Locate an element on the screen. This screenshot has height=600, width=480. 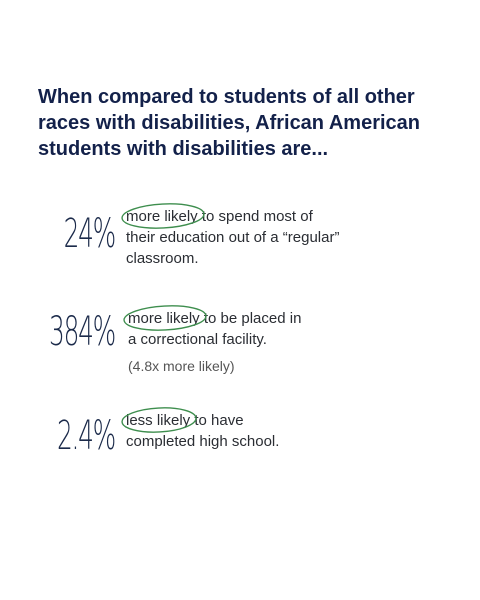
highlight-label: less likely is located at coordinates (158, 420).